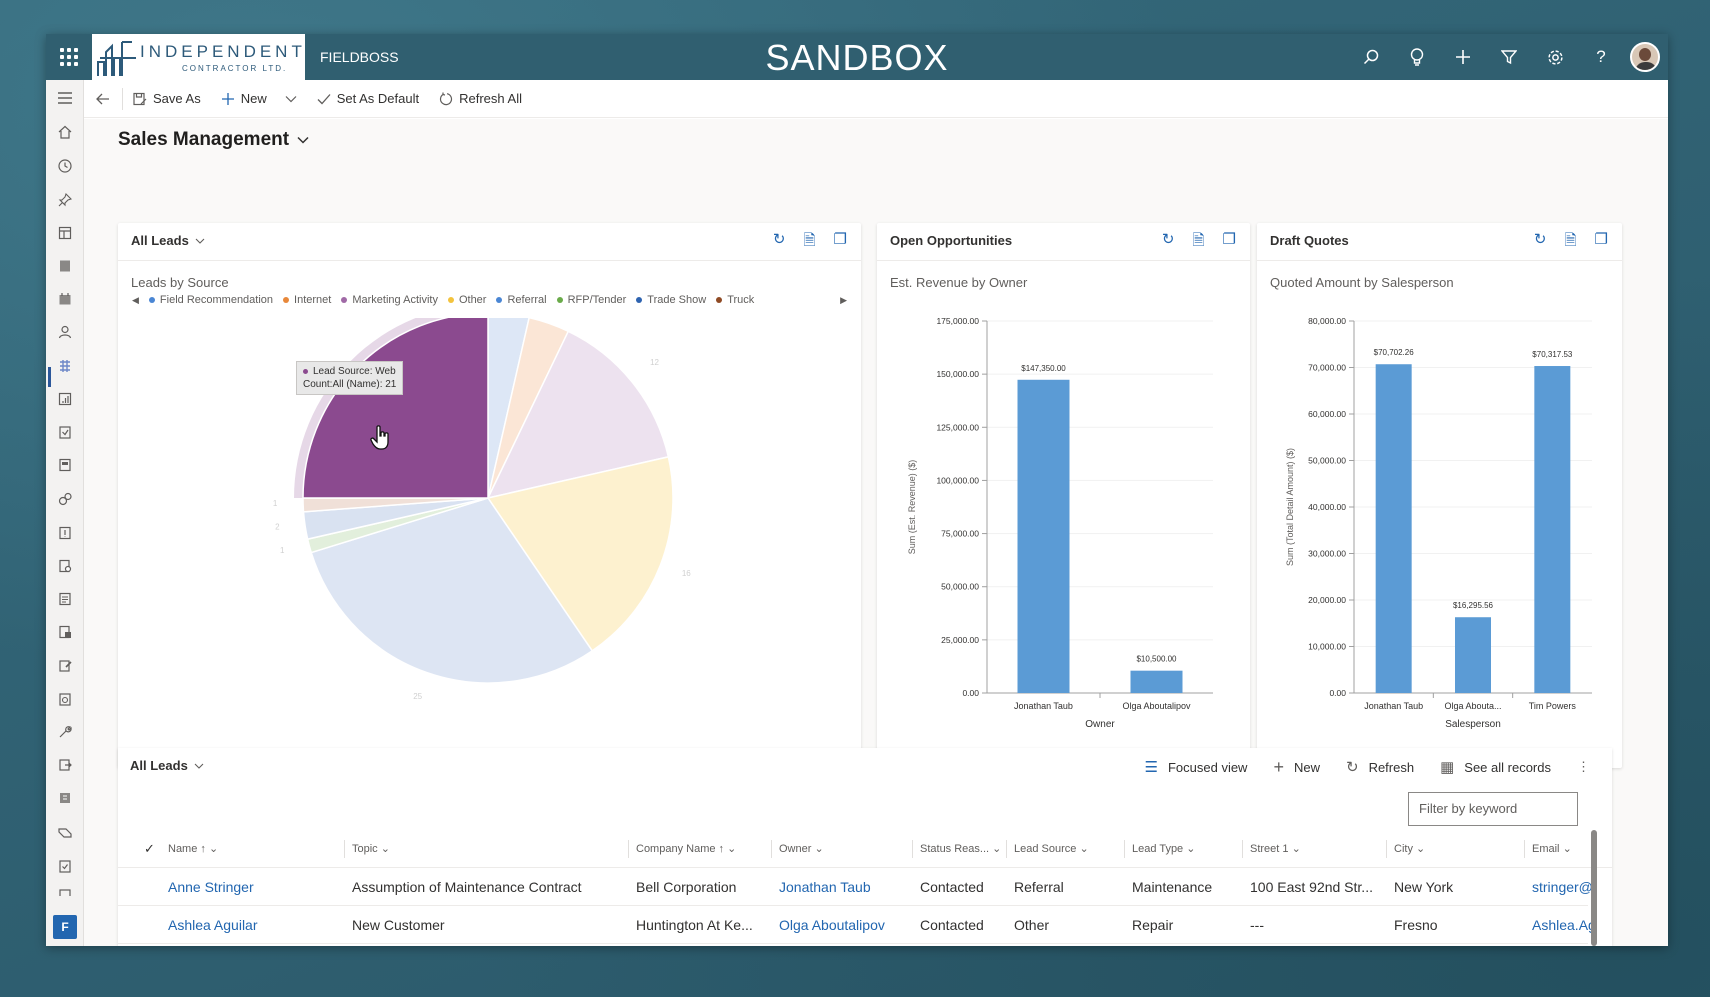  What do you see at coordinates (65, 799) in the screenshot?
I see `inventory-icon` at bounding box center [65, 799].